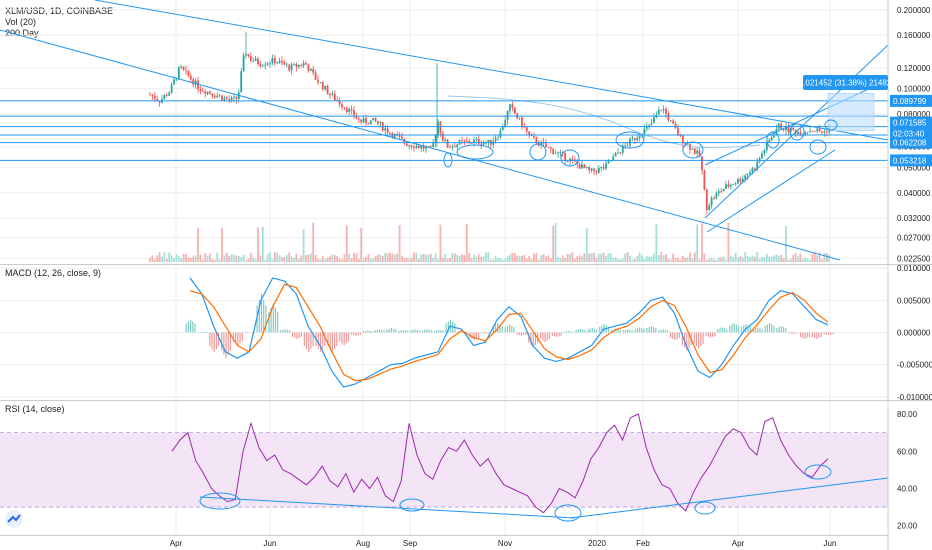 Image resolution: width=932 pixels, height=550 pixels. Describe the element at coordinates (570, 158) in the screenshot. I see `annotation-ellipse` at that location.